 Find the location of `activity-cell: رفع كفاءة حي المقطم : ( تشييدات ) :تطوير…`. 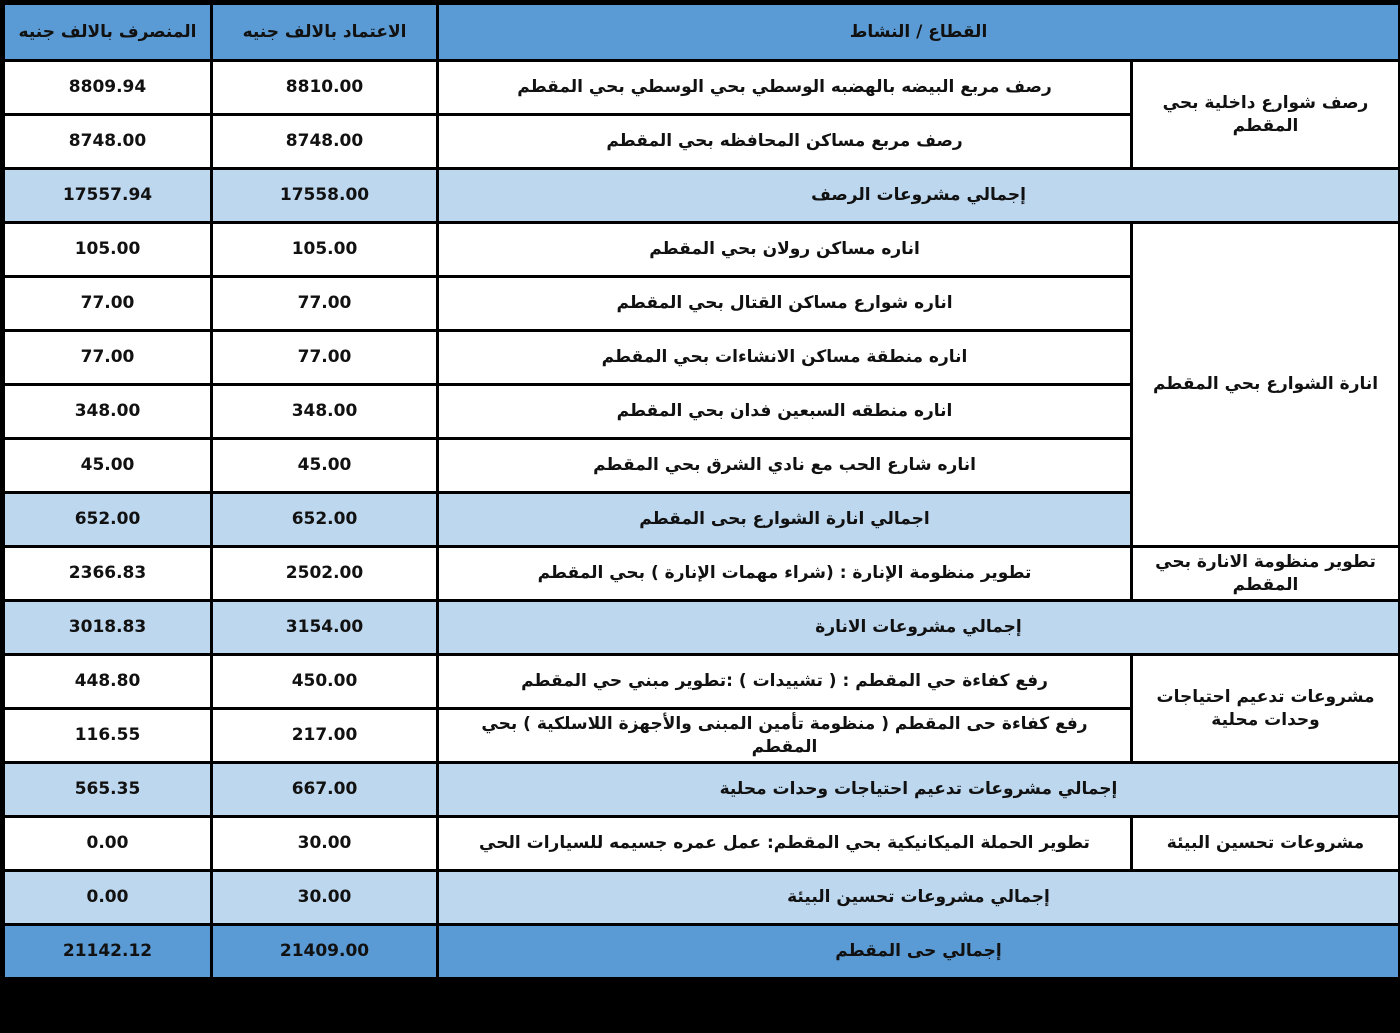

activity-cell: رفع كفاءة حي المقطم : ( تشييدات ) :تطوير… is located at coordinates (784, 681).